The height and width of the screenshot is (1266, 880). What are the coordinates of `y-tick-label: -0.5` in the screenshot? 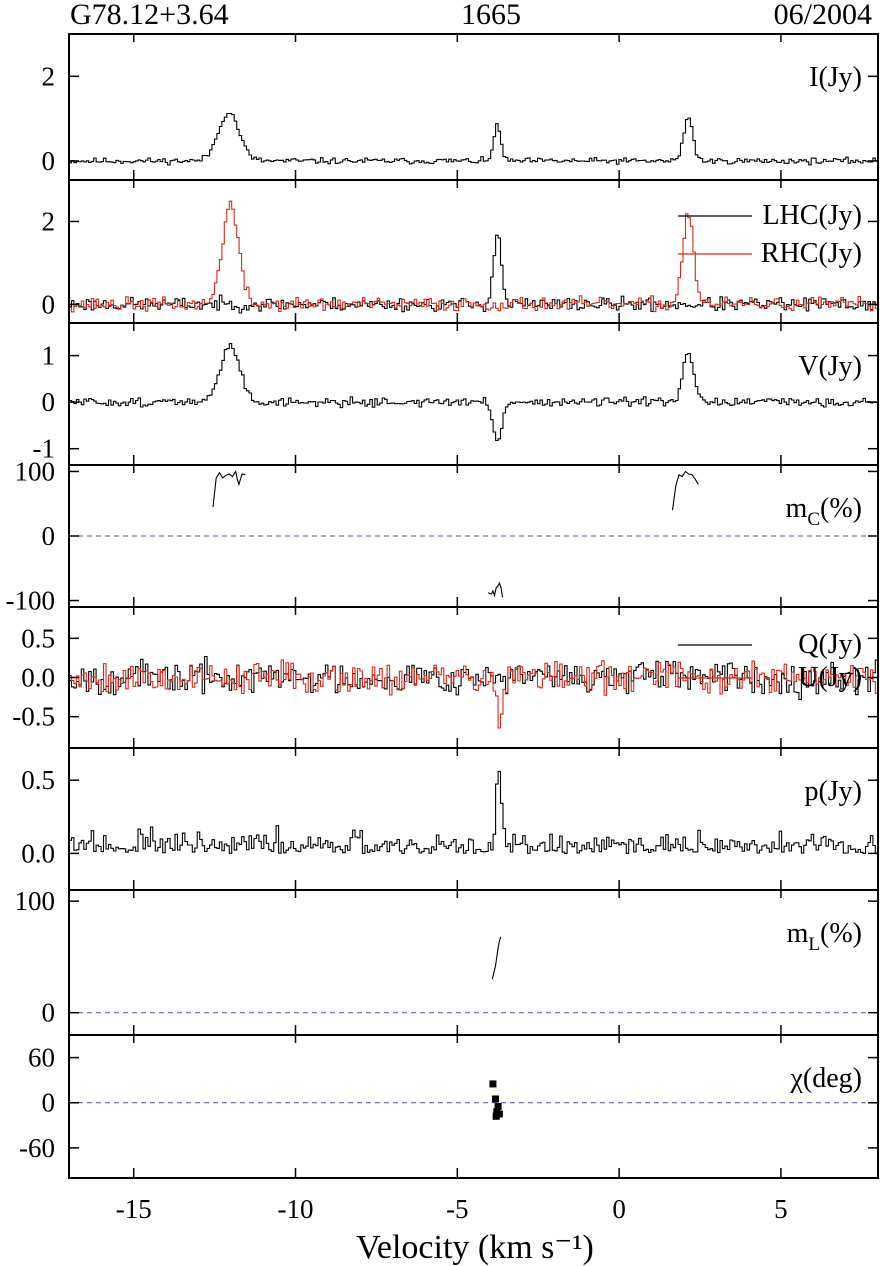 It's located at (33, 717).